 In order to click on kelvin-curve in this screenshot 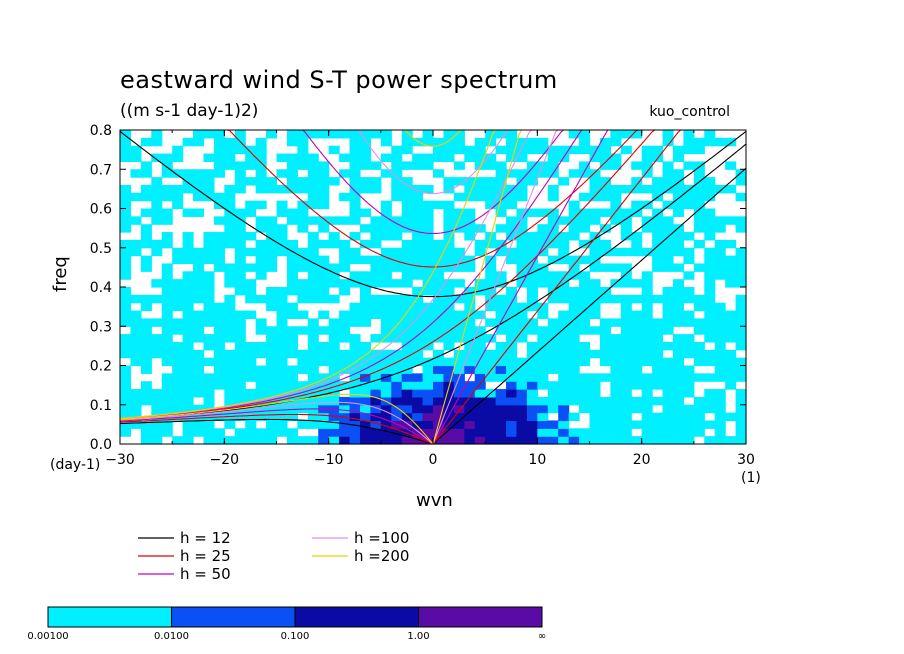, I will do `click(559, 287)`.